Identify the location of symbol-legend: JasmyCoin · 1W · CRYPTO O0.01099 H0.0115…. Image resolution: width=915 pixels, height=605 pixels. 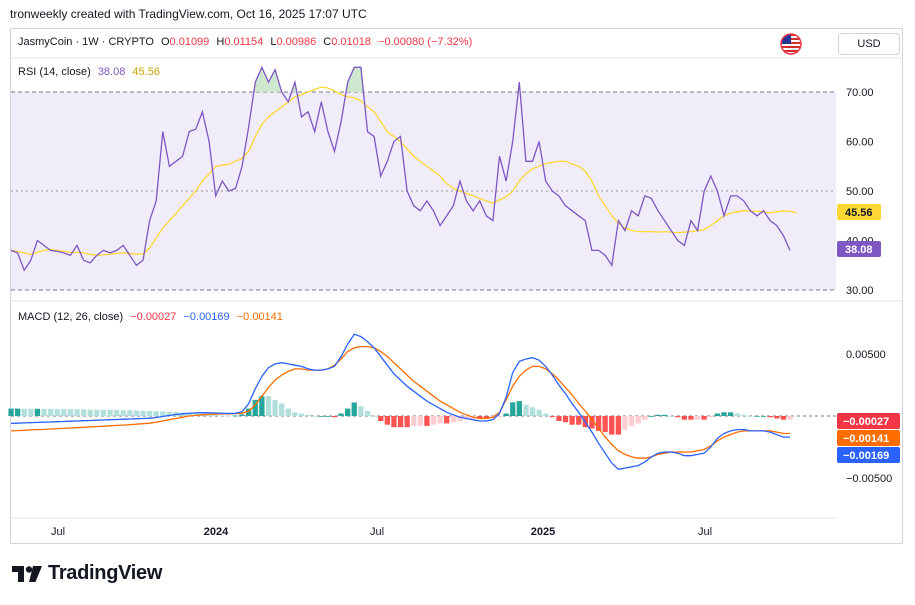
(247, 42).